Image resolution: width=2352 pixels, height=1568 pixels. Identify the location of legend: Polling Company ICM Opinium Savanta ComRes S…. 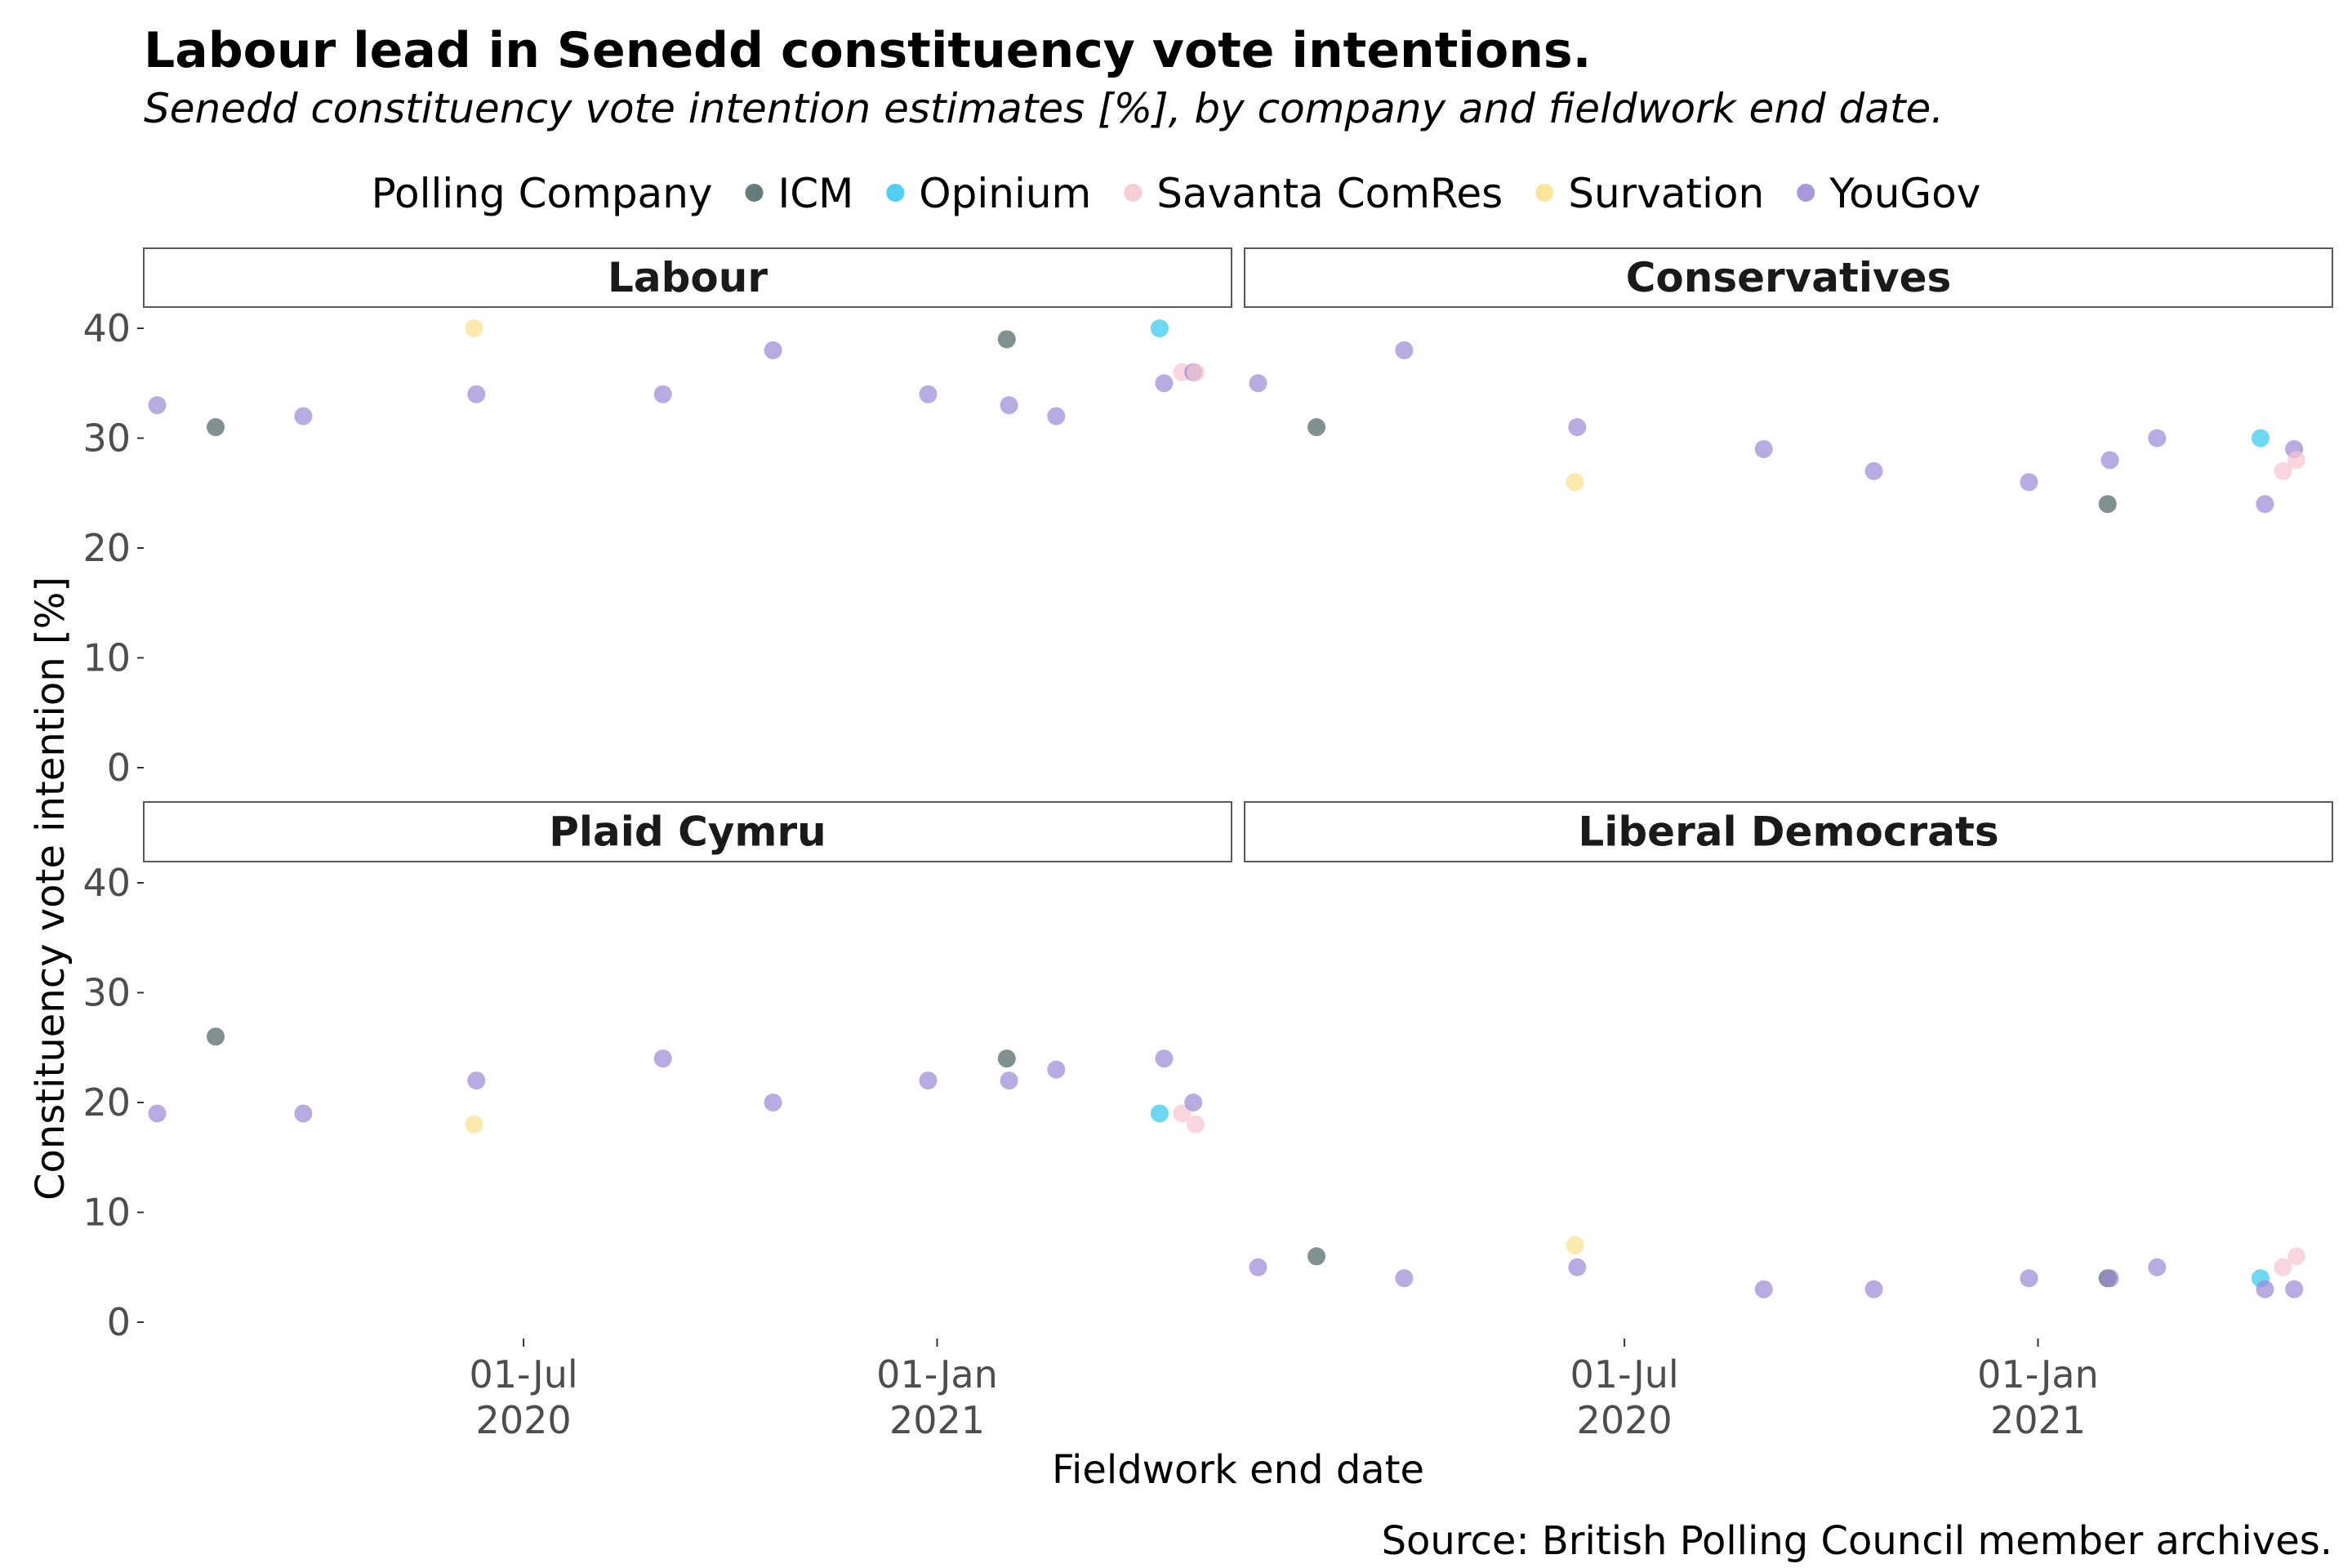
(1176, 193).